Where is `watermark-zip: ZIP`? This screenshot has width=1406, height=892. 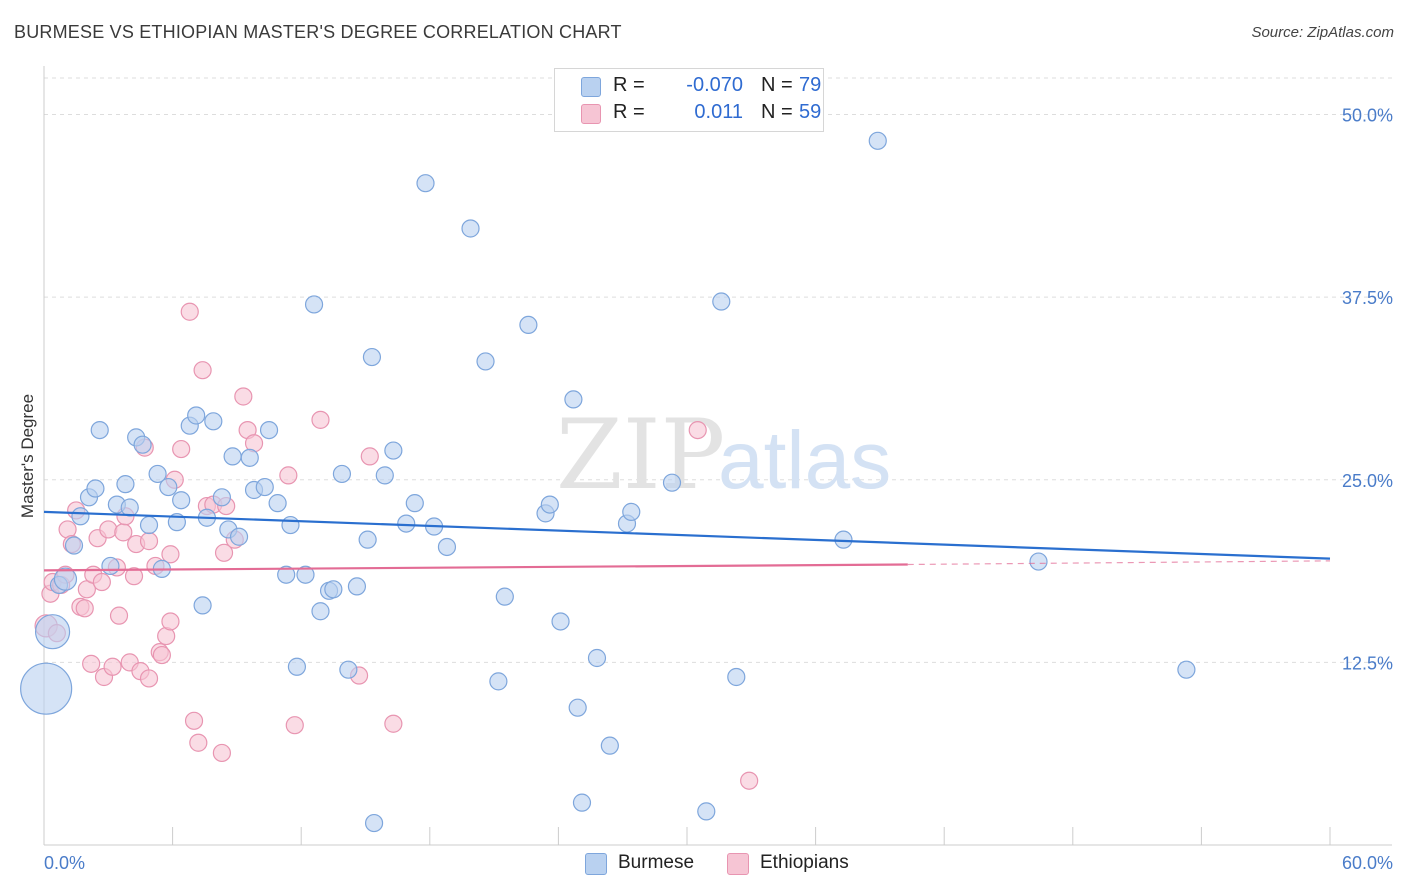 watermark-zip: ZIP is located at coordinates (640, 455).